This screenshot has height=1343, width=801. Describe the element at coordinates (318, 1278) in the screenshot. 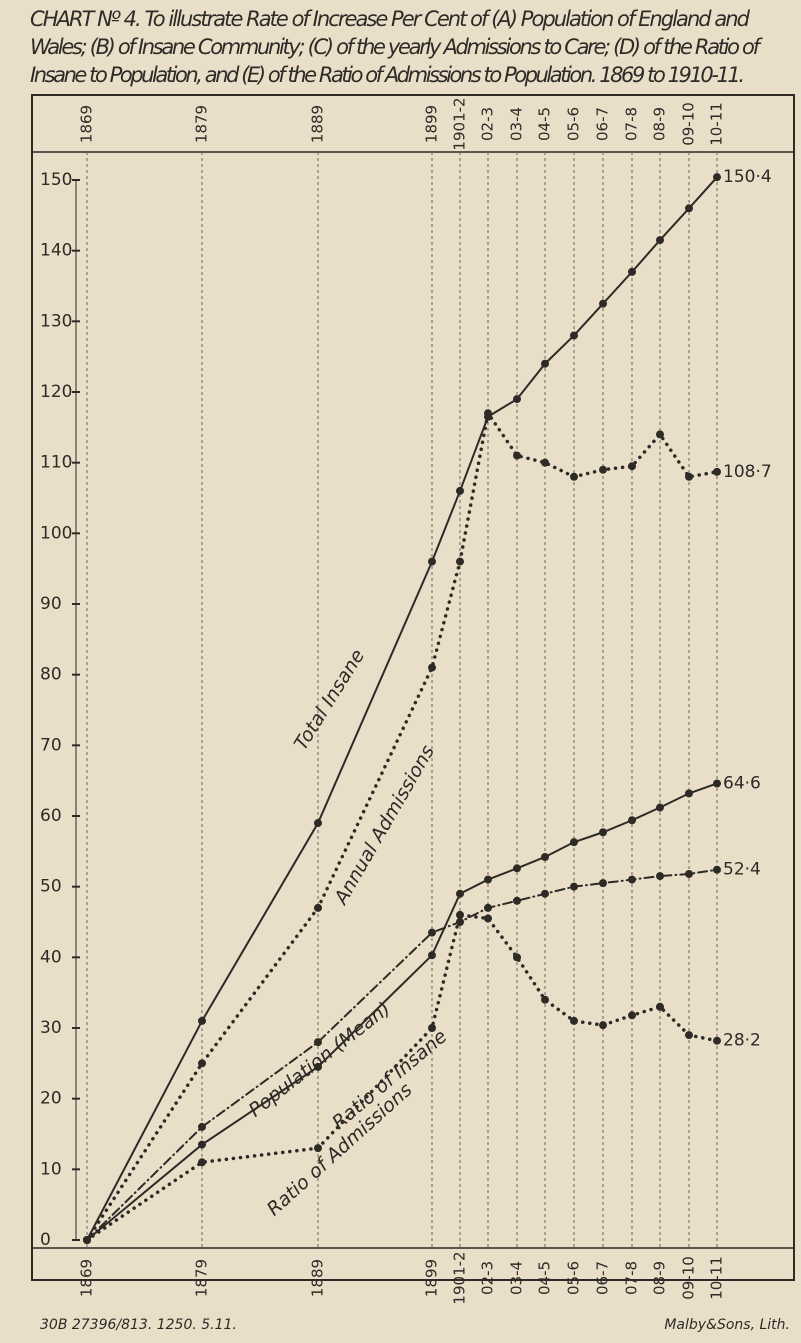

I see `x-tick-label: 1889` at that location.